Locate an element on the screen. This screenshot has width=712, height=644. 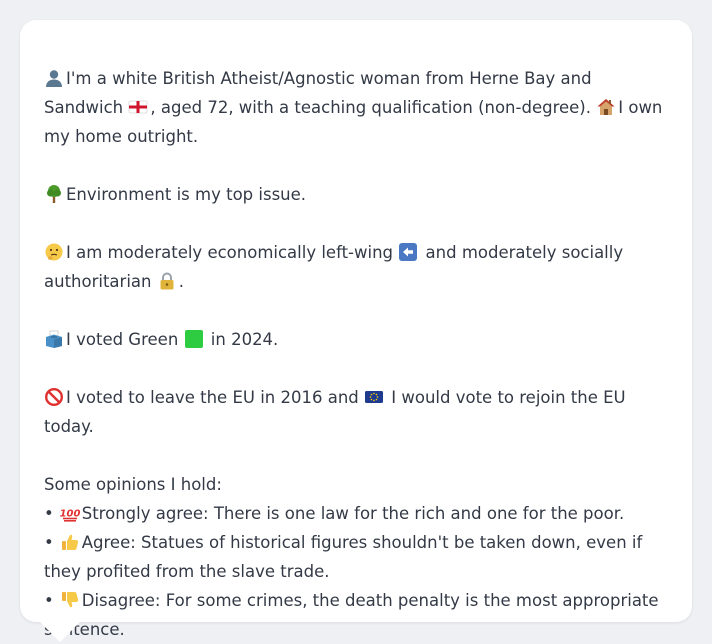
economics-text-2: and moderately socially authoritarian is located at coordinates (334, 267).